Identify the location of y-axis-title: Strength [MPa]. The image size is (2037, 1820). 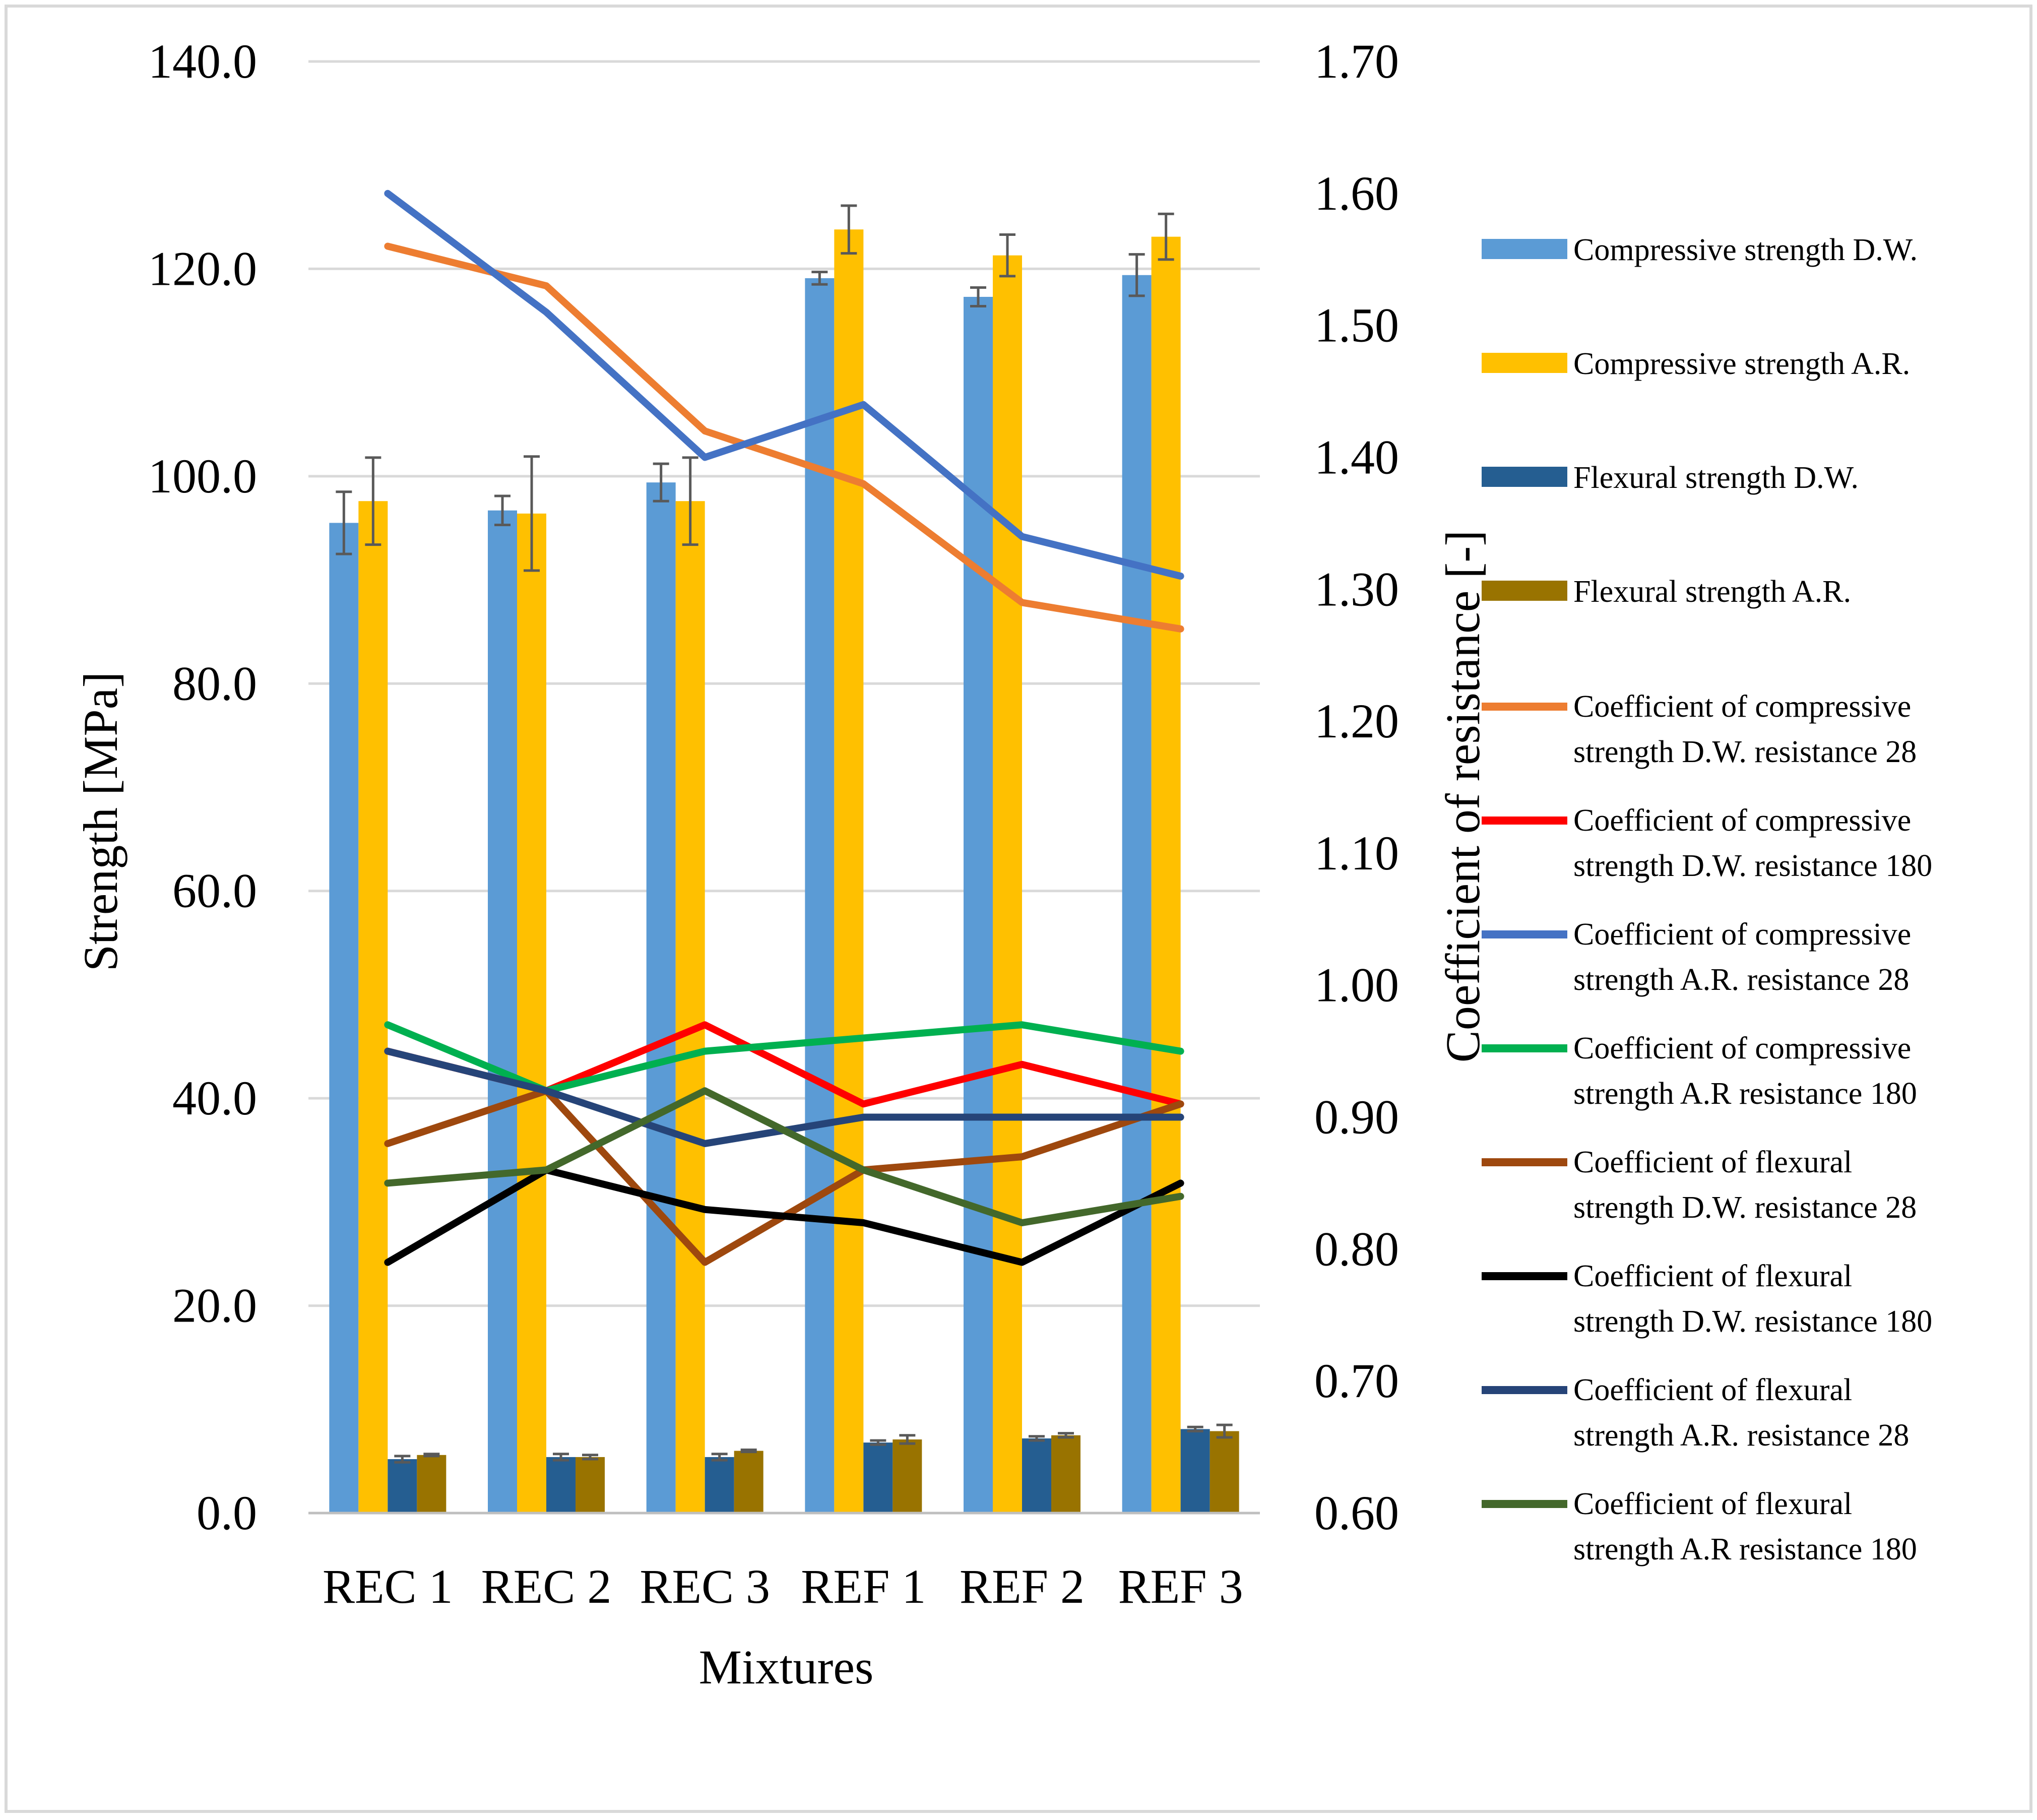
(101, 822).